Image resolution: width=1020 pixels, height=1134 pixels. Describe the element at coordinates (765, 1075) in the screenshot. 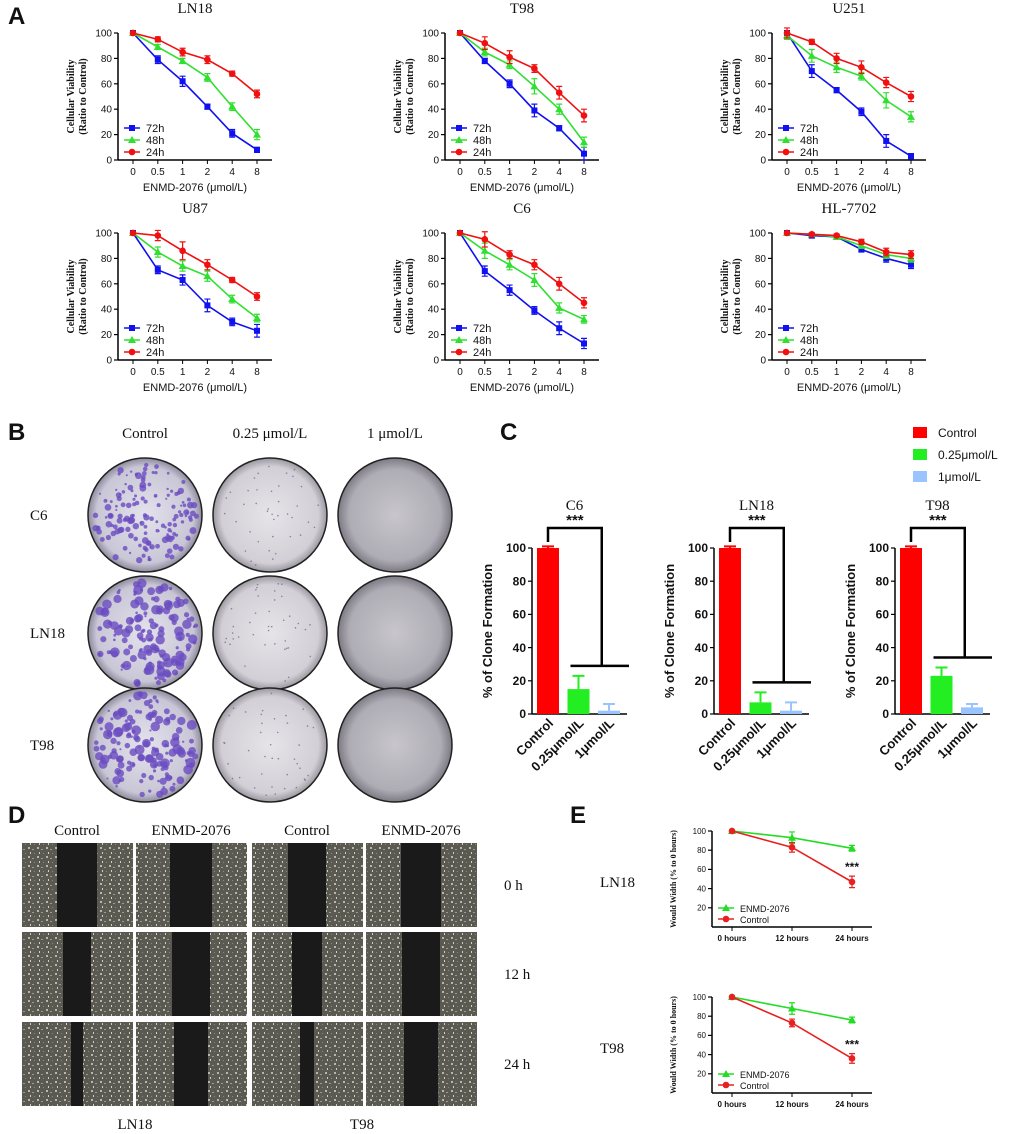

I see `legend-label: ENMD-2076` at that location.